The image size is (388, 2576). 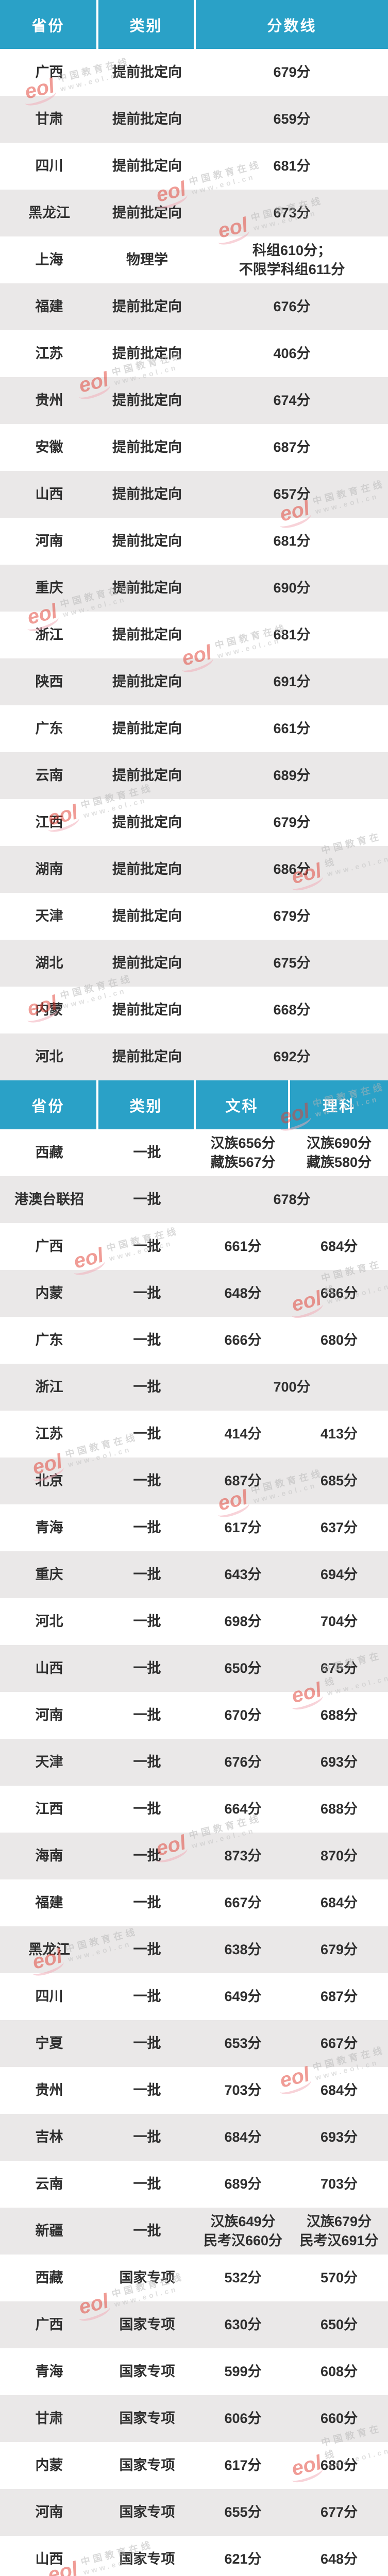 What do you see at coordinates (49, 1434) in the screenshot?
I see `cell-province: 江苏` at bounding box center [49, 1434].